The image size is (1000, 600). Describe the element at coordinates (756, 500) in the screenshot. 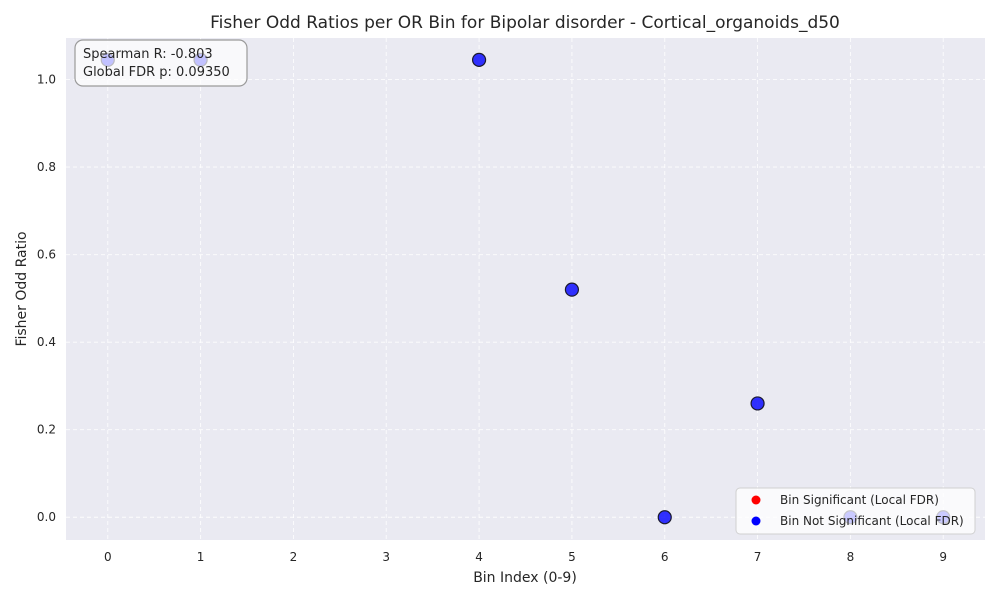

I see `legend-marker-significant` at that location.